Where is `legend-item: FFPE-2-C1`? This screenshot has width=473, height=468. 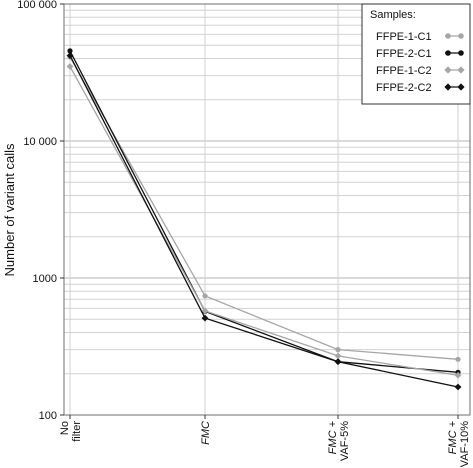
legend-item: FFPE-2-C1 is located at coordinates (420, 54).